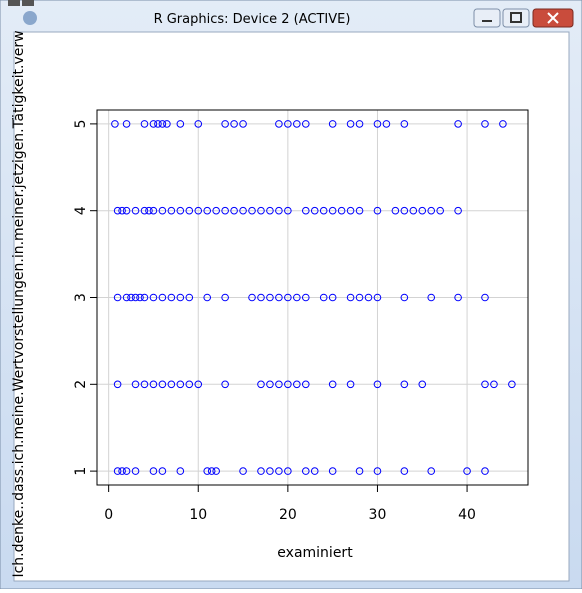 Image resolution: width=582 pixels, height=593 pixels. What do you see at coordinates (553, 18) in the screenshot?
I see `close-icon` at bounding box center [553, 18].